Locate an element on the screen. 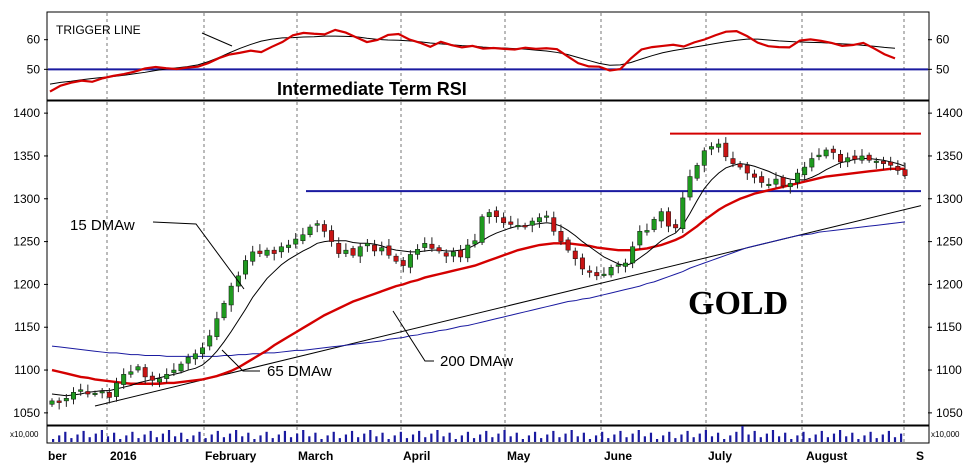 This screenshot has height=470, width=978. price-tick-label-left: 1350 is located at coordinates (26, 156).